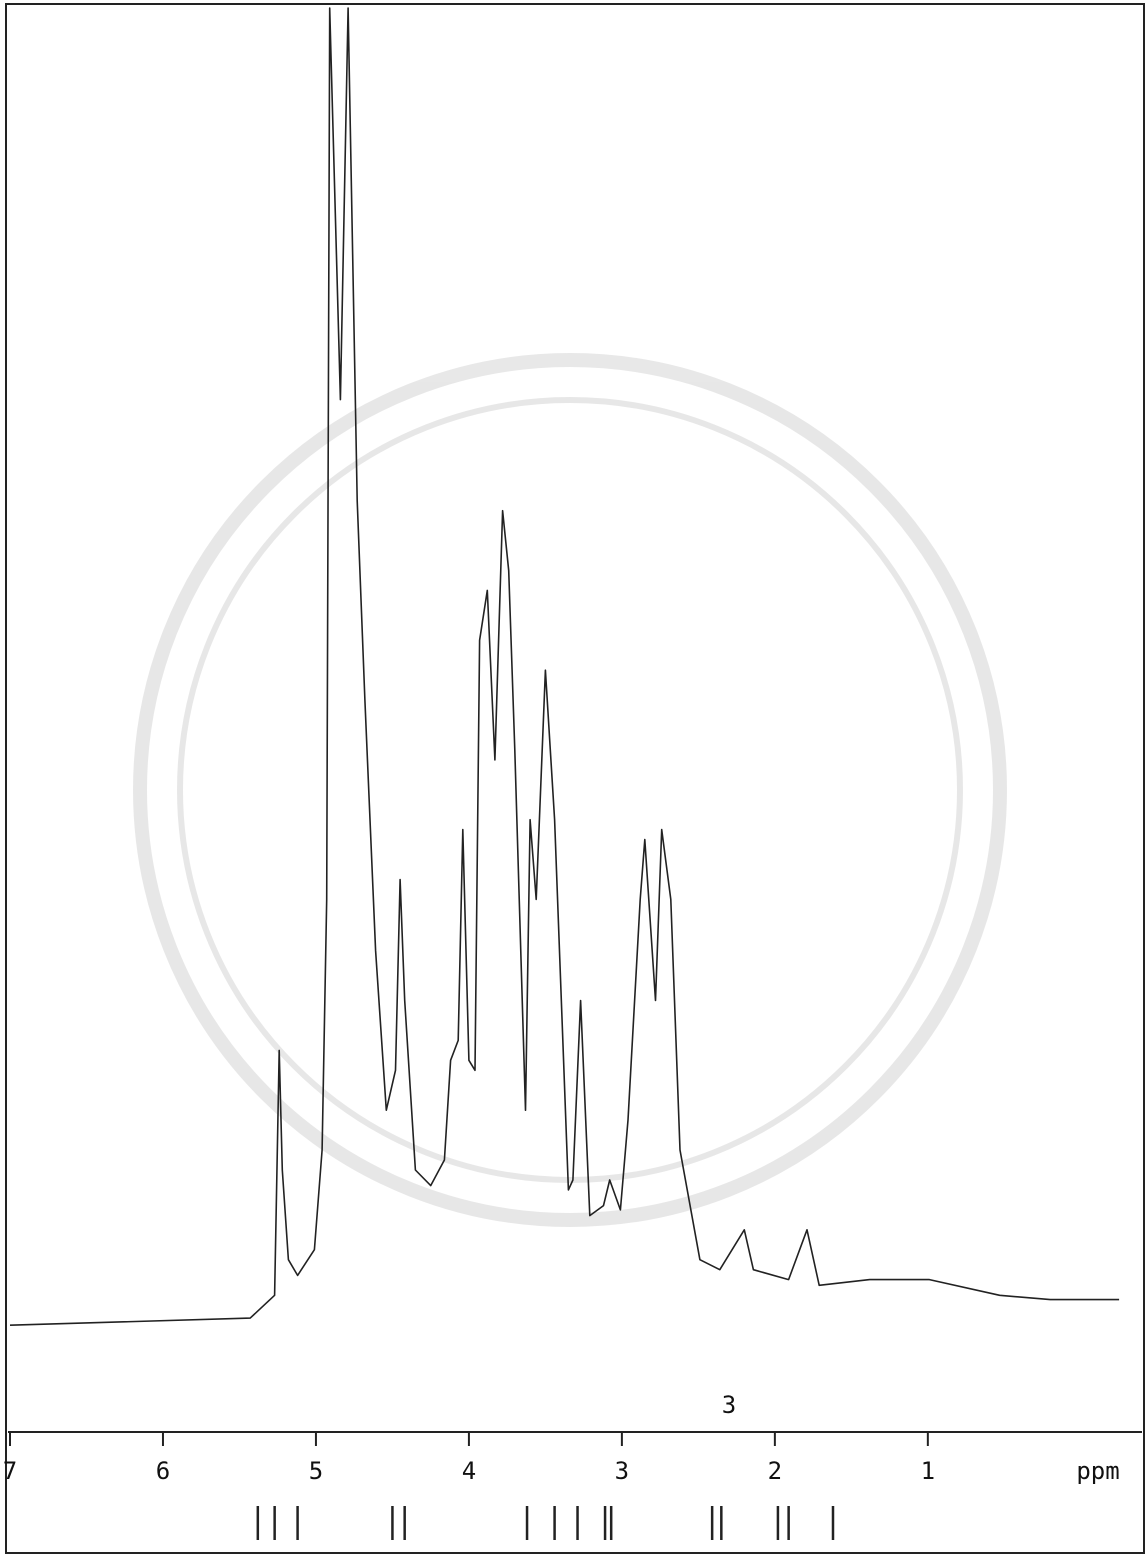 The height and width of the screenshot is (1557, 1148). What do you see at coordinates (1097, 1471) in the screenshot?
I see `x-axis-label: ppm` at bounding box center [1097, 1471].